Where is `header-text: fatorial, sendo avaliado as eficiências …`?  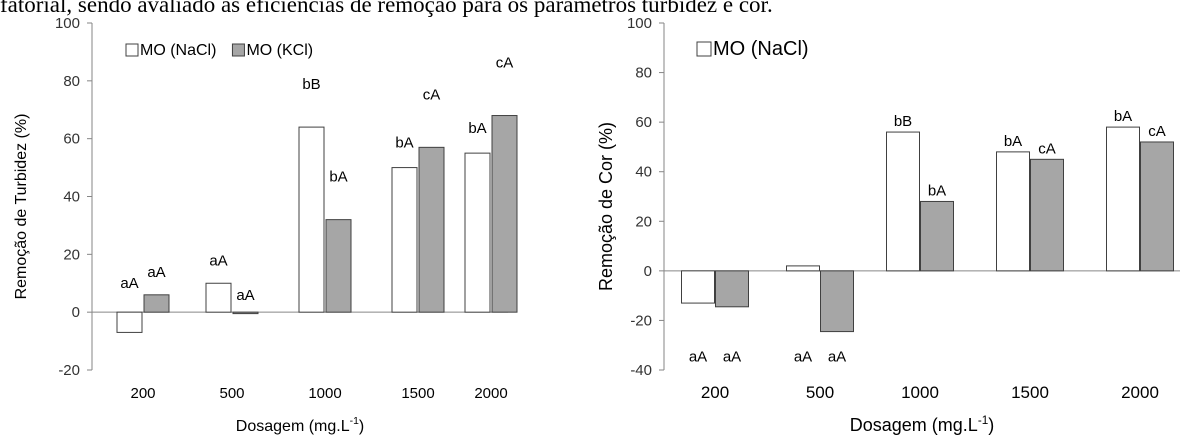
header-text: fatorial, sendo avaliado as eficiências … is located at coordinates (386, 8).